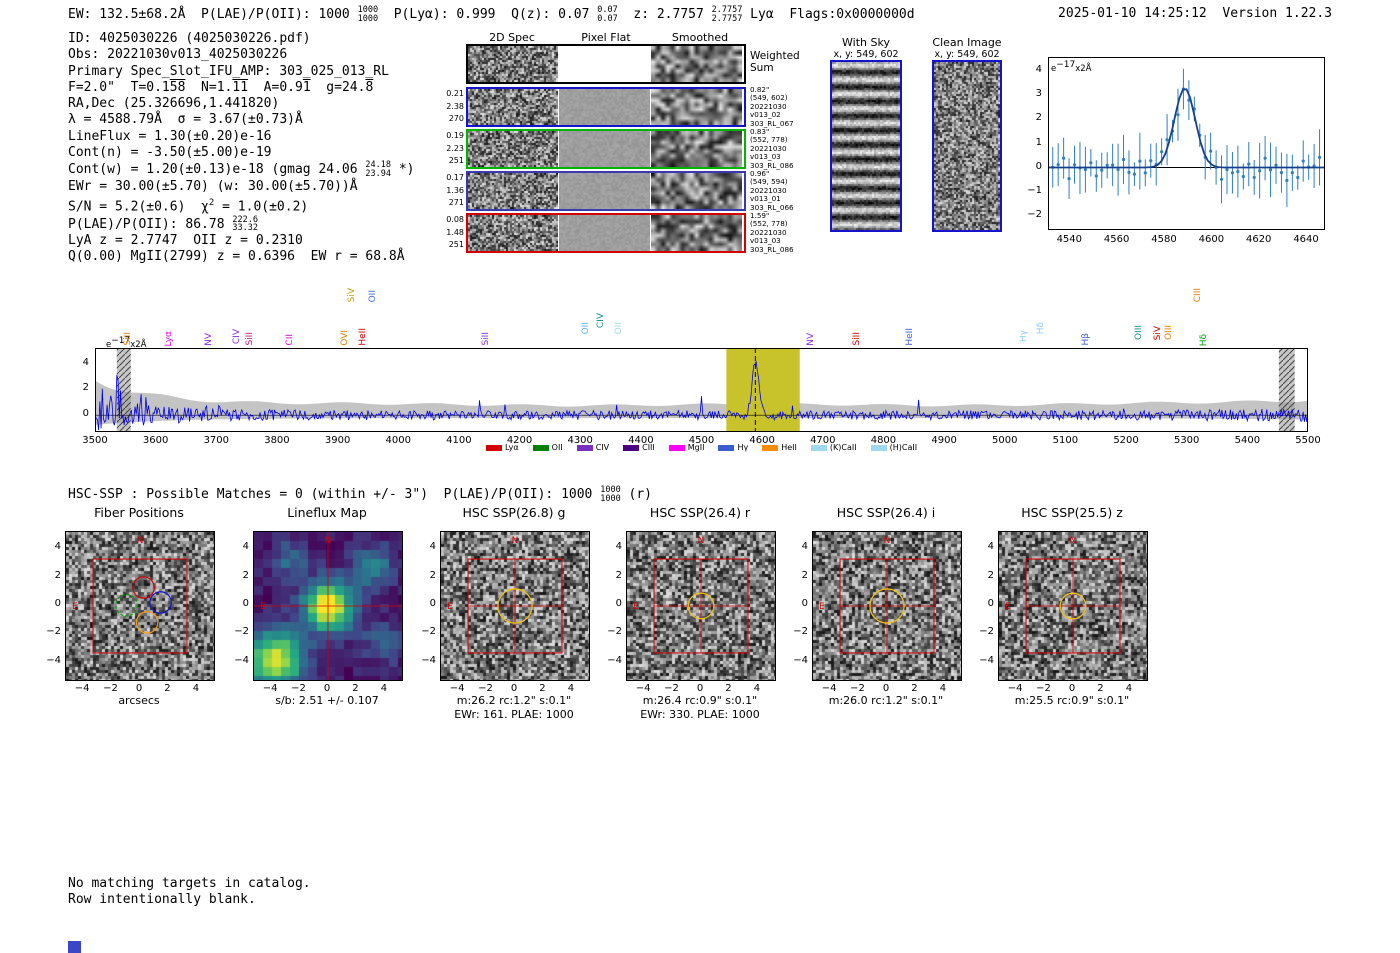 This screenshot has height=953, width=1400. I want to click on thumb-y-tick: 4, so click(618, 547).